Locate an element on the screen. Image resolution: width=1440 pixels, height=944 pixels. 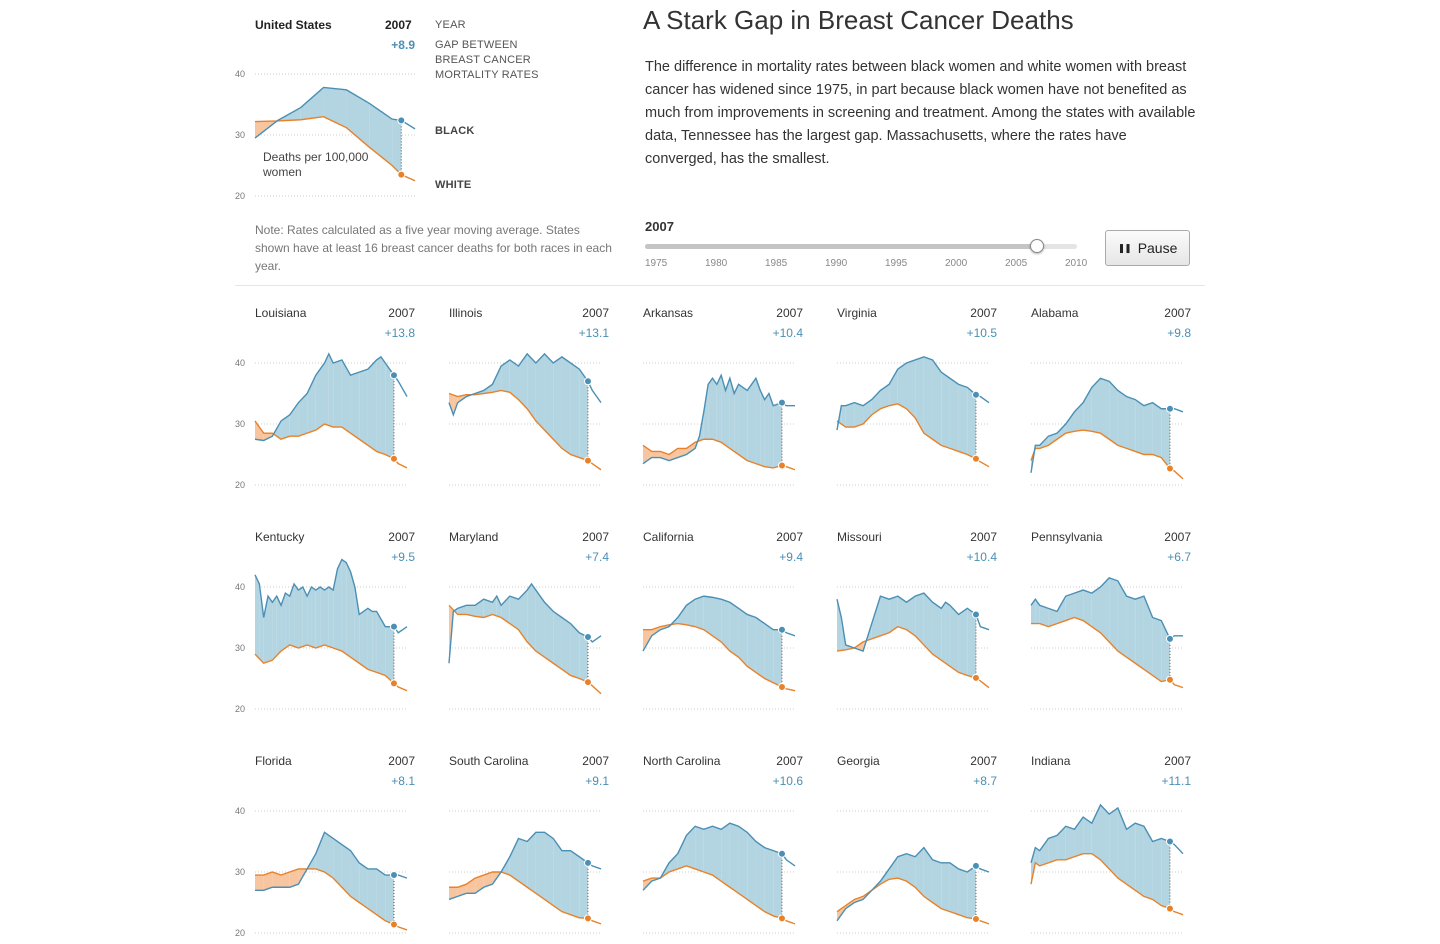
slider-tick-label: 2000 is located at coordinates (956, 263).